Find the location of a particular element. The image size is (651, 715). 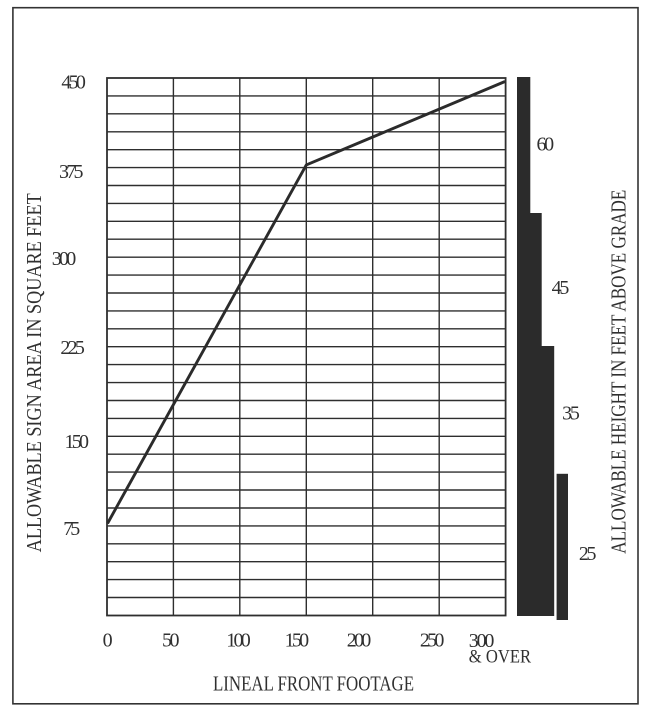

svg-text:ALLOWABLE SIGN AREA IN SQUARE: ALLOWABLE SIGN AREA IN SQUARE FEET is located at coordinates (34, 372).